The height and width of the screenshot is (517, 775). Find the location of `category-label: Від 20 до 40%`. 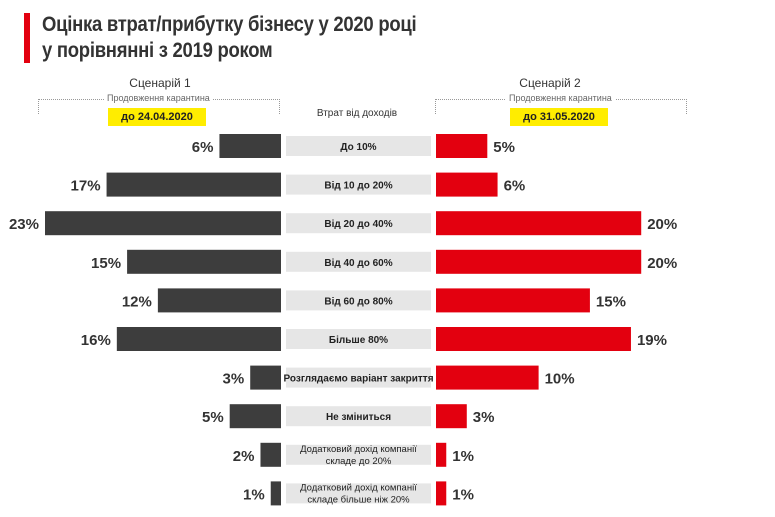

category-label: Від 20 до 40% is located at coordinates (358, 224).